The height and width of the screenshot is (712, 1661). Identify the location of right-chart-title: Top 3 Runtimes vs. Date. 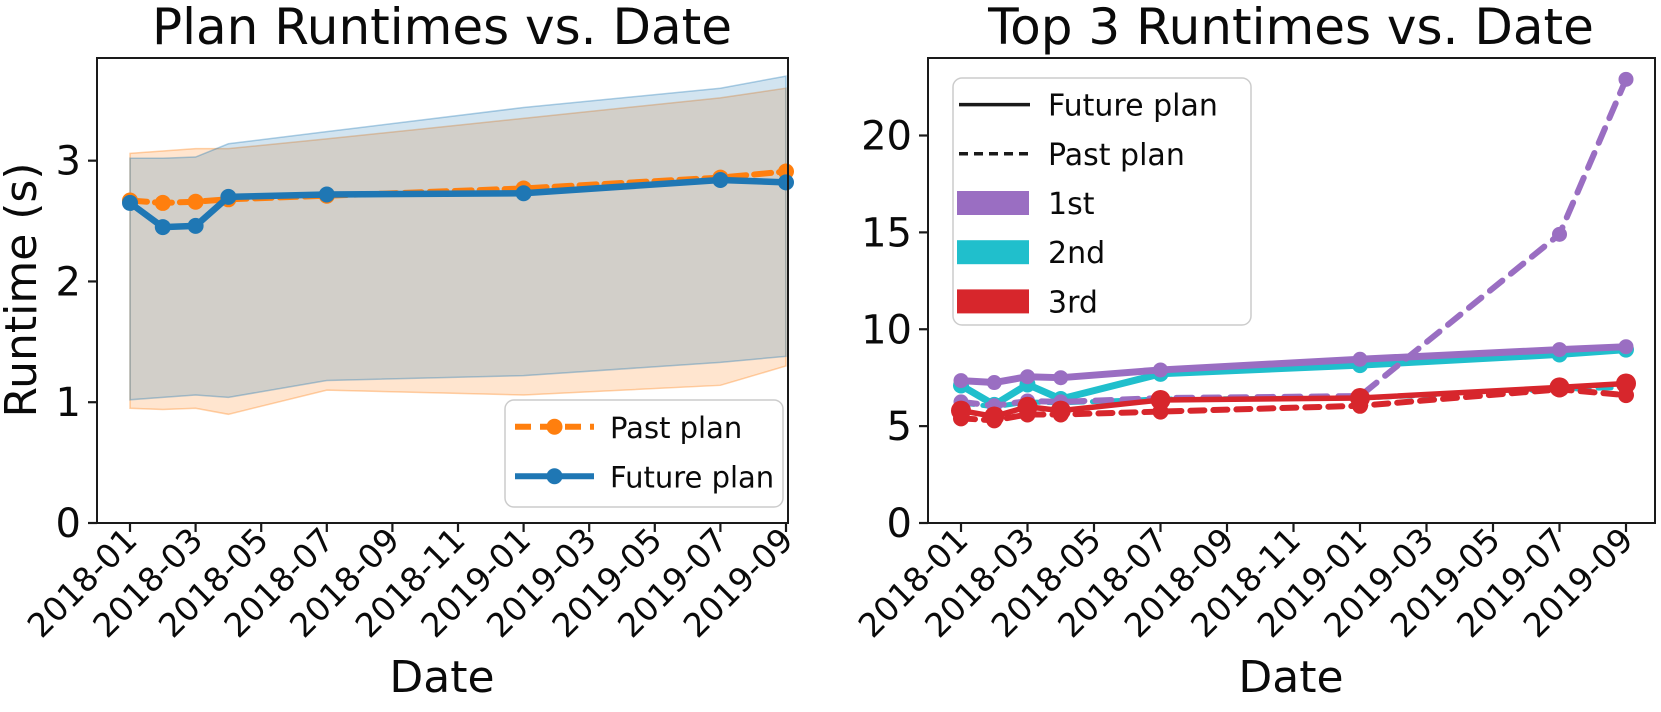
(1290, 28).